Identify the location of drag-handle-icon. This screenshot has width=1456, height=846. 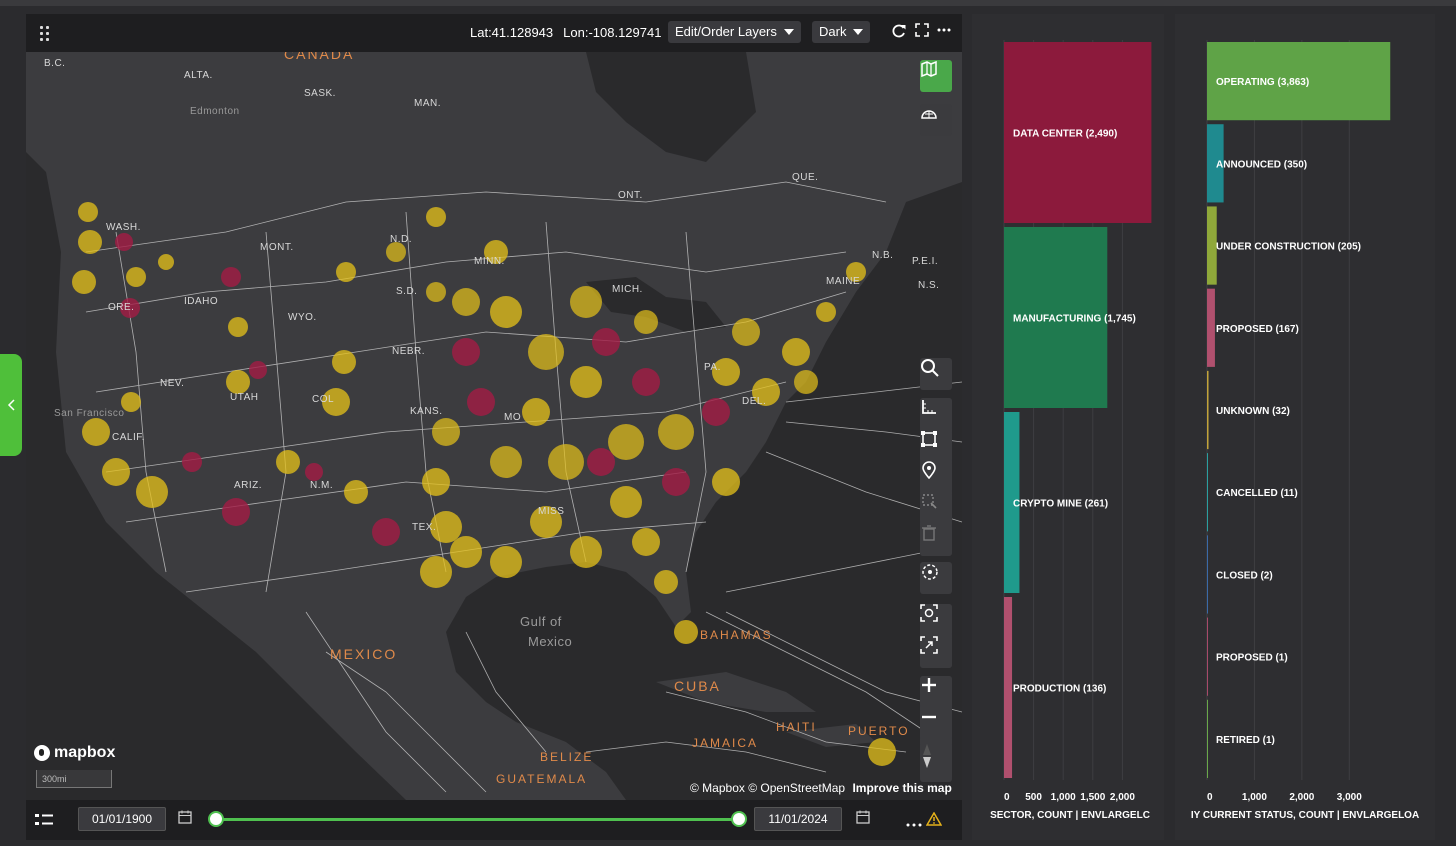
(45, 33).